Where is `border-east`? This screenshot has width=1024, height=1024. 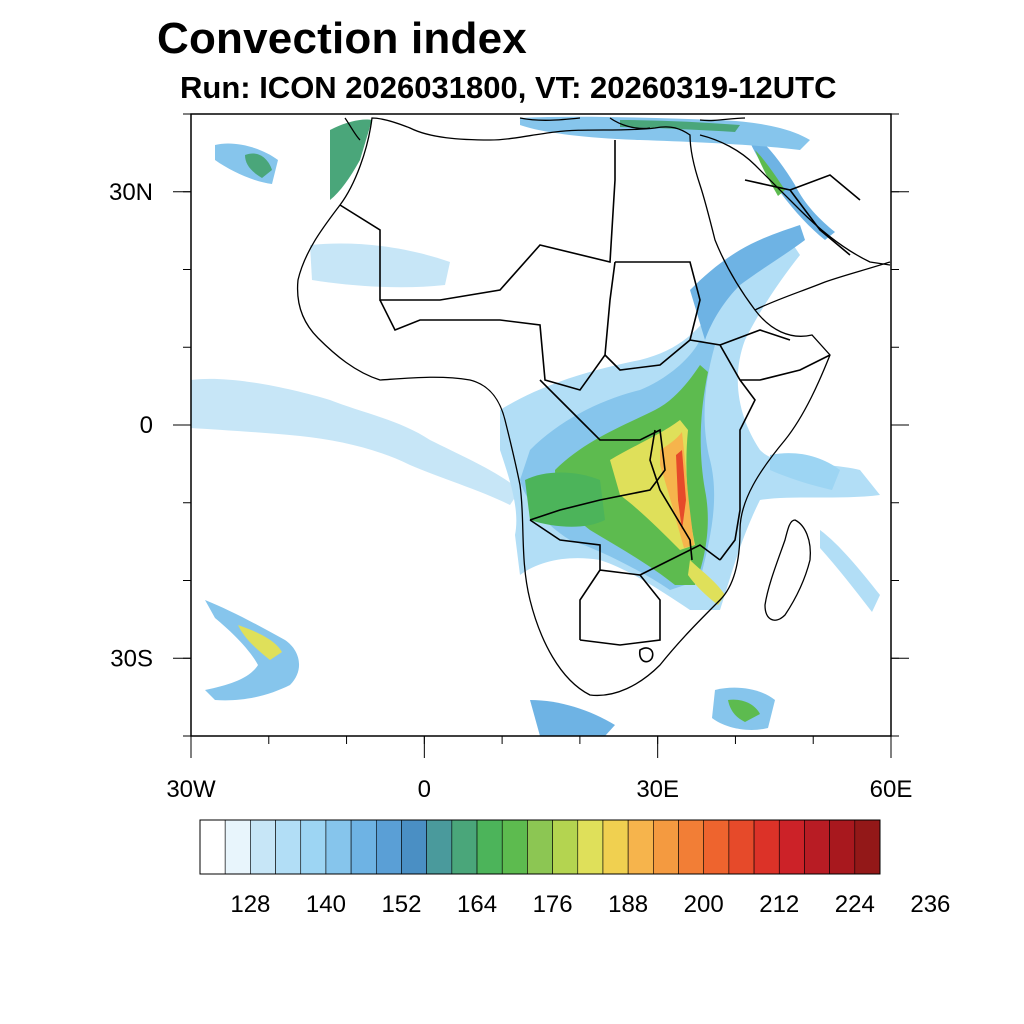
border-east is located at coordinates (722, 450).